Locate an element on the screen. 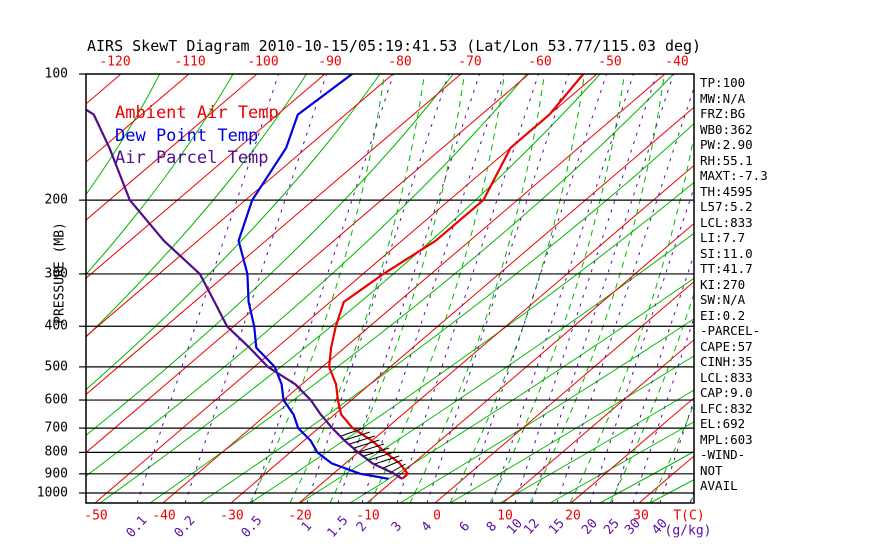  curve-dew-point-temp is located at coordinates (313, 277).